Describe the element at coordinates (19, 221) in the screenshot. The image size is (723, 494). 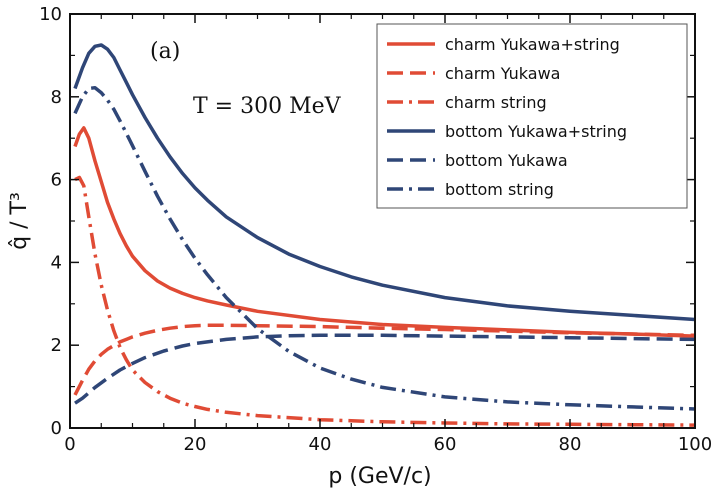
I see `y-axis-title: q̂ / T³` at that location.